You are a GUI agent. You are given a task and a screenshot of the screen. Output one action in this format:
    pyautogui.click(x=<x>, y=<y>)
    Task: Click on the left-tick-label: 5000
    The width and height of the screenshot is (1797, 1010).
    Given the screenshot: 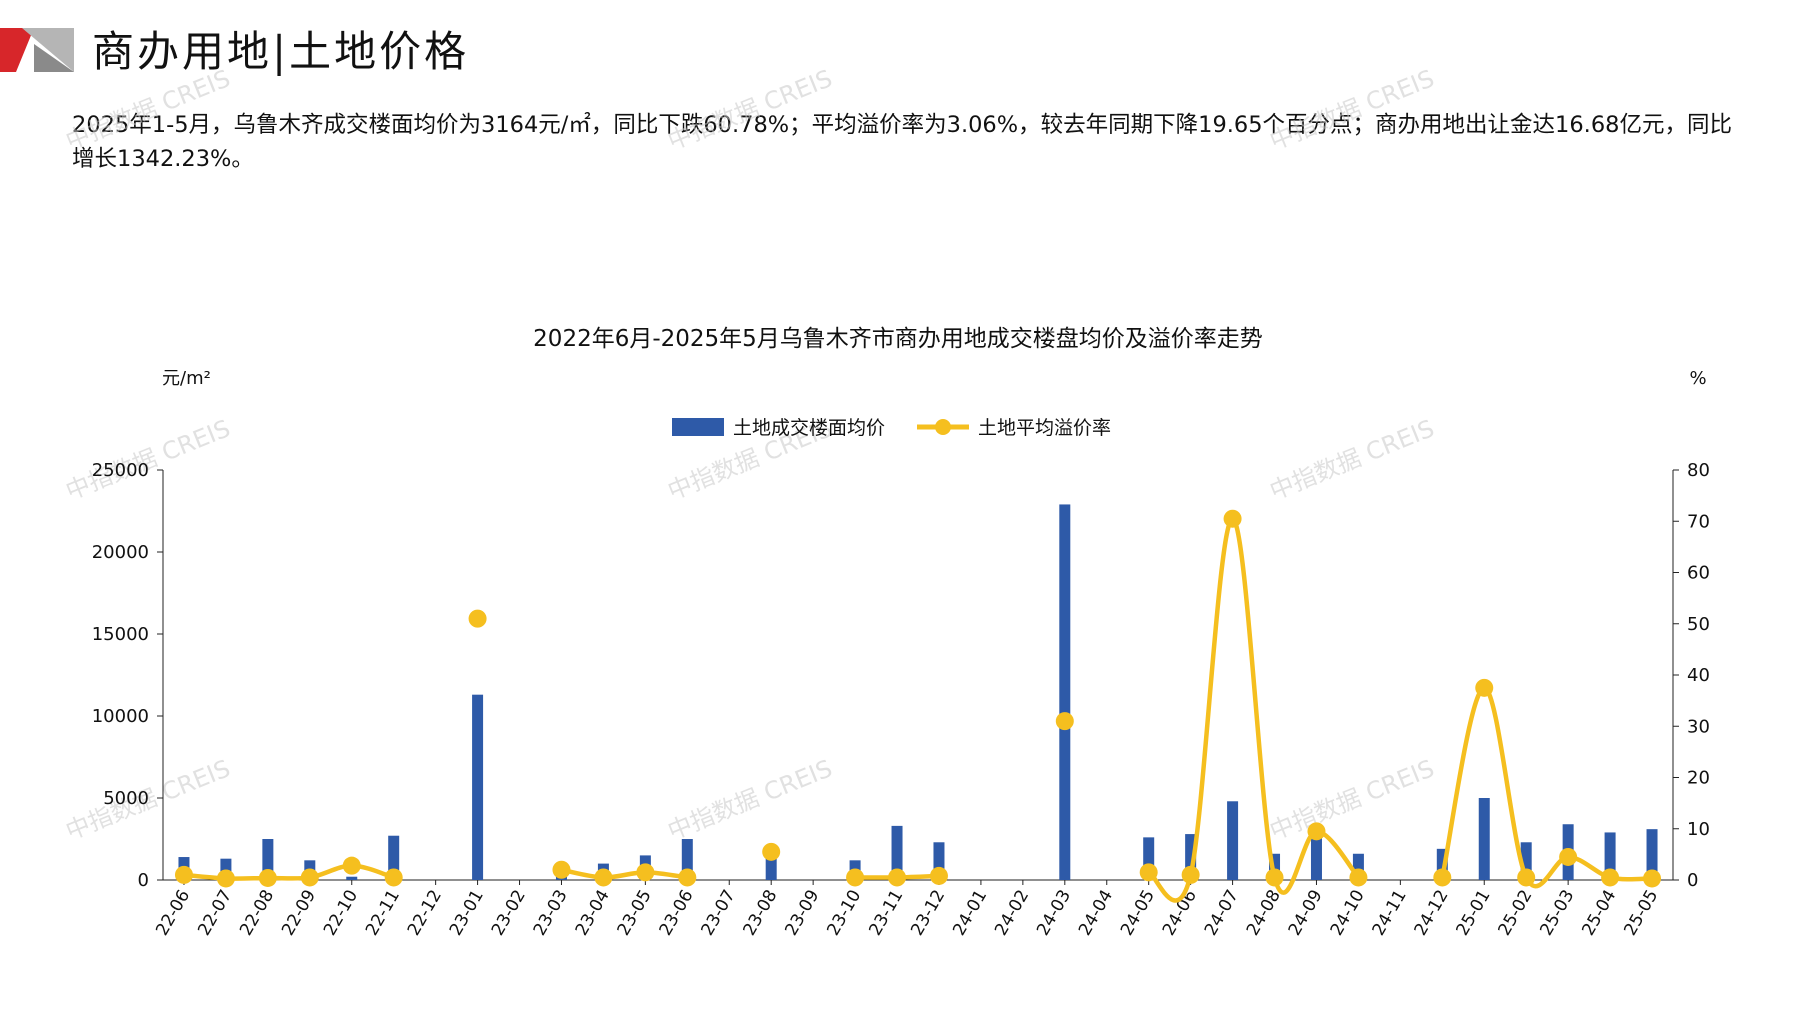 What is the action you would take?
    pyautogui.click(x=126, y=798)
    